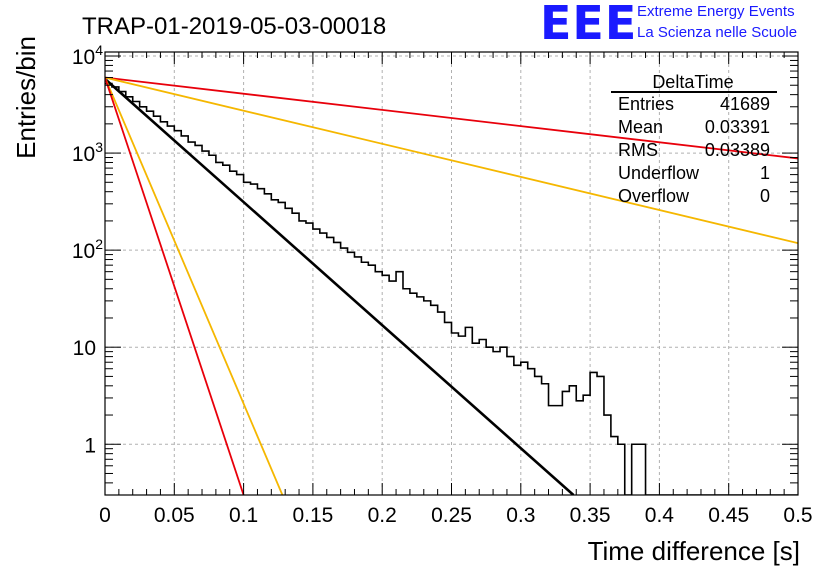 This screenshot has height=577, width=836. I want to click on x-tick-label: 0.15, so click(312, 515).